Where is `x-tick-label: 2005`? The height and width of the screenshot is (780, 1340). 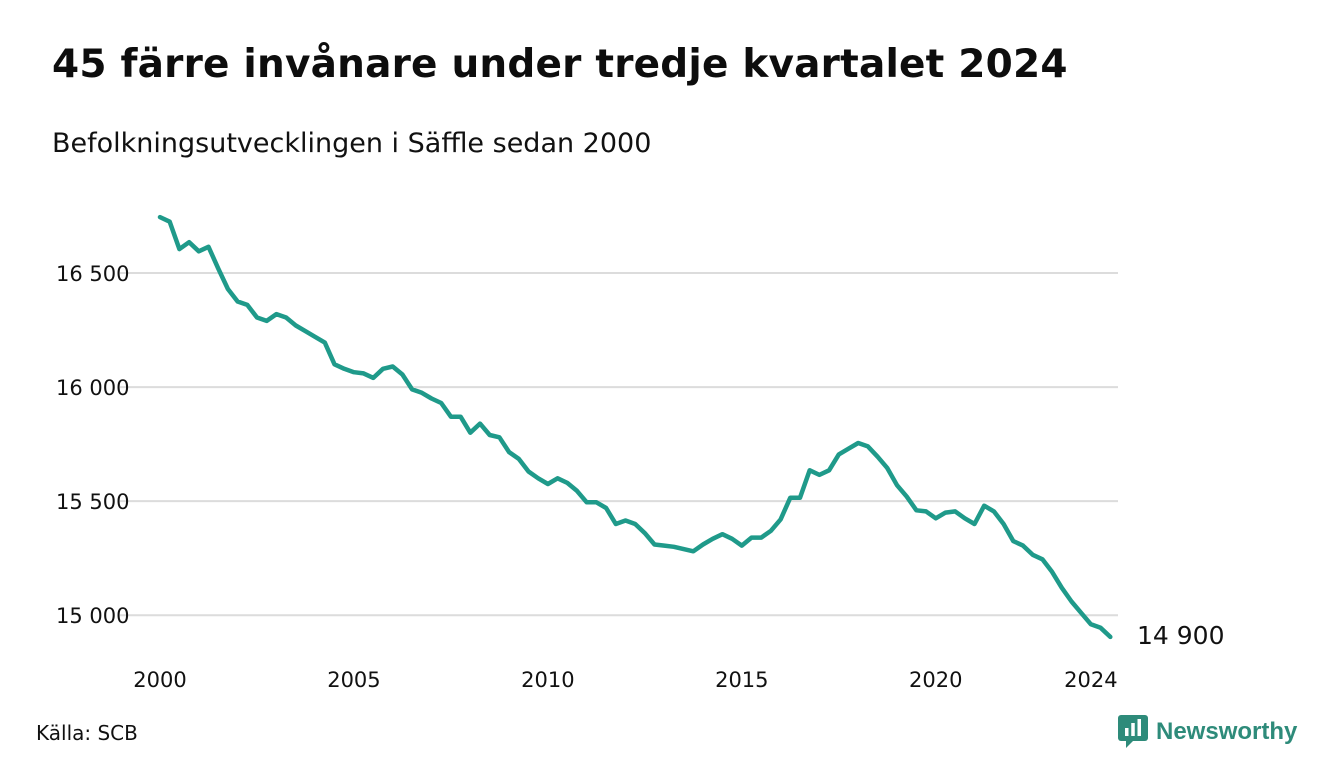 x-tick-label: 2005 is located at coordinates (353, 680).